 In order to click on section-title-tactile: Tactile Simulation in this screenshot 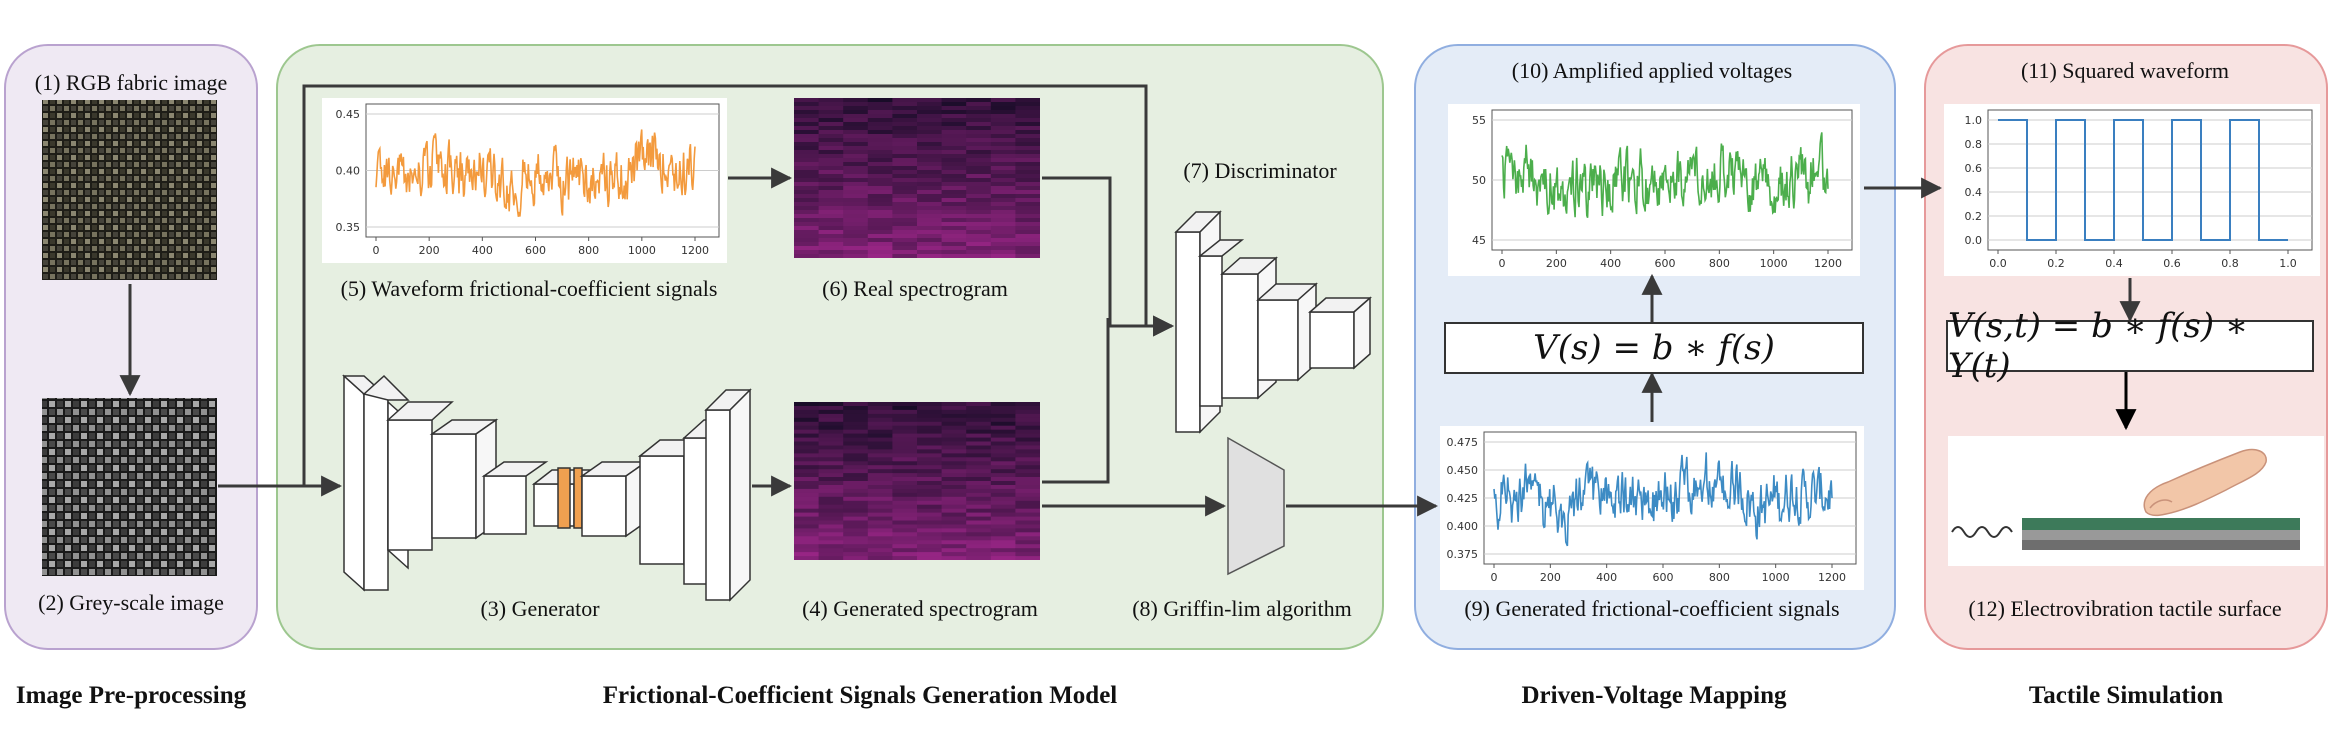, I will do `click(2126, 695)`.